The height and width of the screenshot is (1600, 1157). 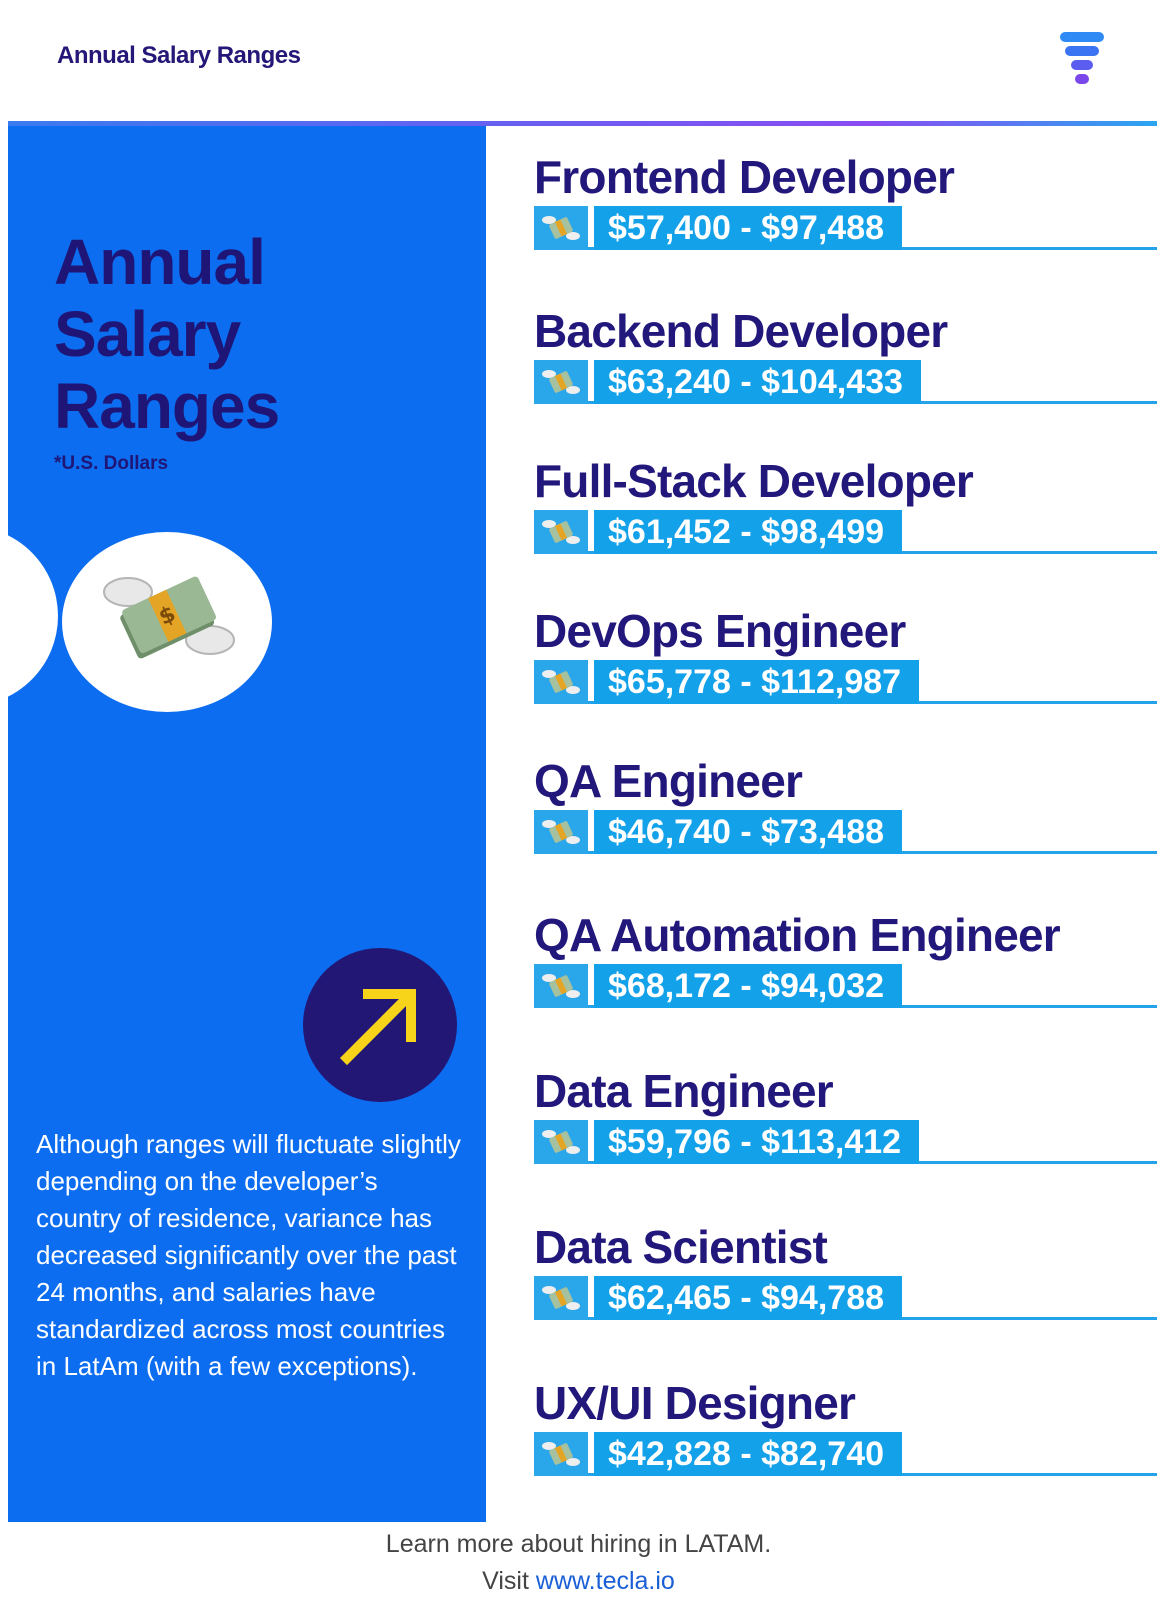 I want to click on salary-range: $42,828 - $82,740, so click(x=748, y=1454).